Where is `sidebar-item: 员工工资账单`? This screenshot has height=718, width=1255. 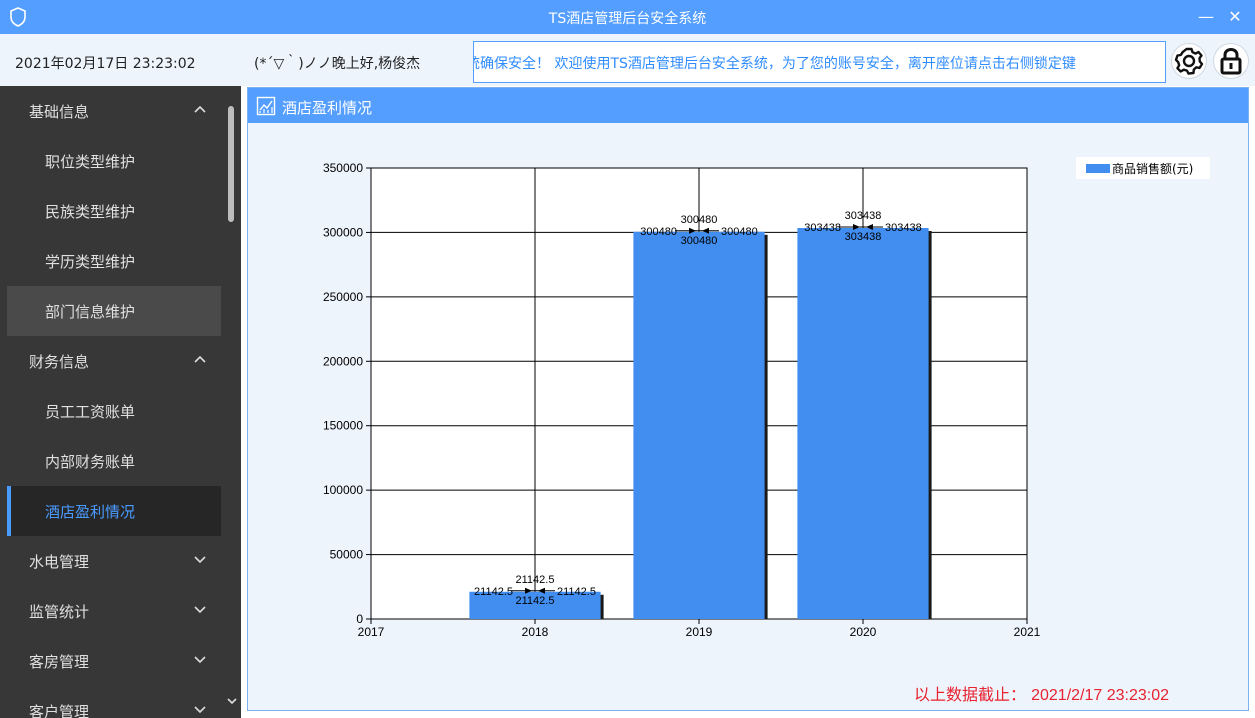
sidebar-item: 员工工资账单 is located at coordinates (114, 411).